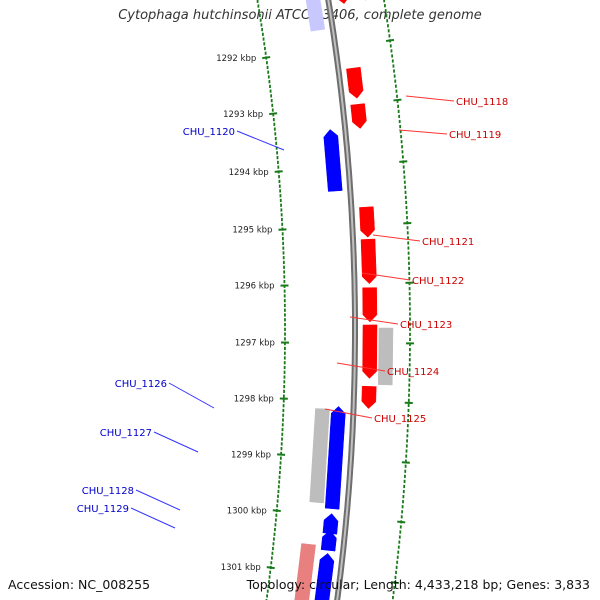 The image size is (600, 600). I want to click on gene-label: CHU_1125, so click(400, 419).